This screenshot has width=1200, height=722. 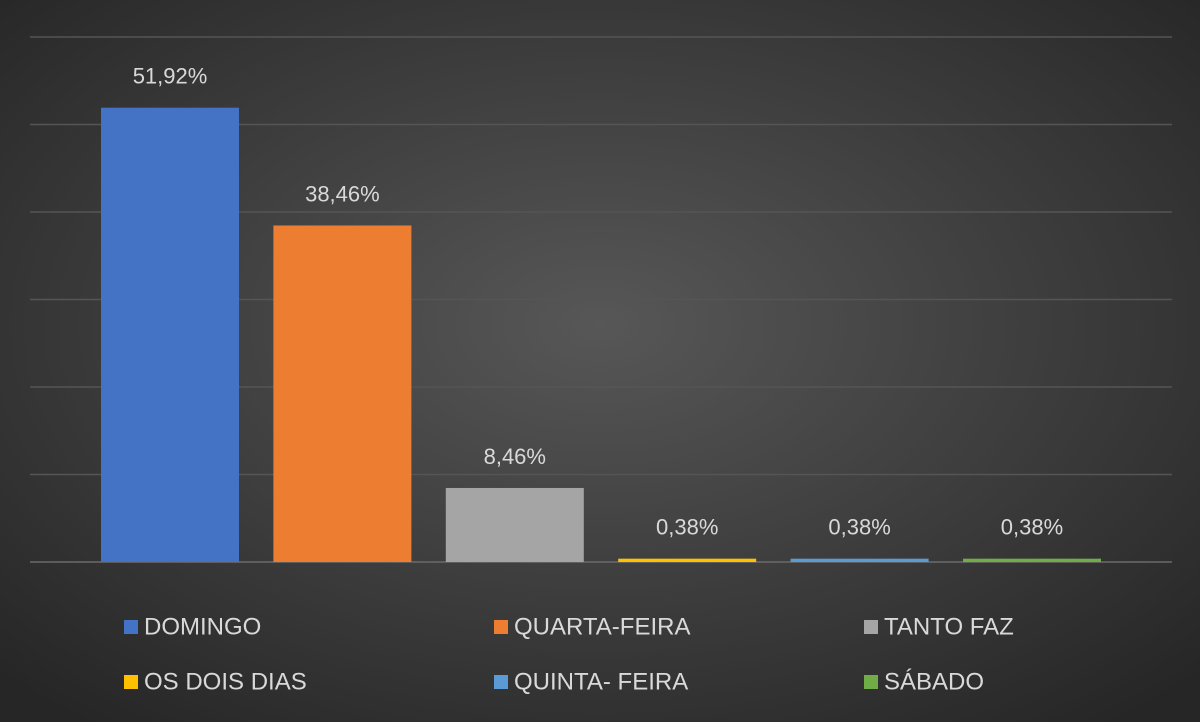 I want to click on data-label: 51,92%, so click(x=170, y=76).